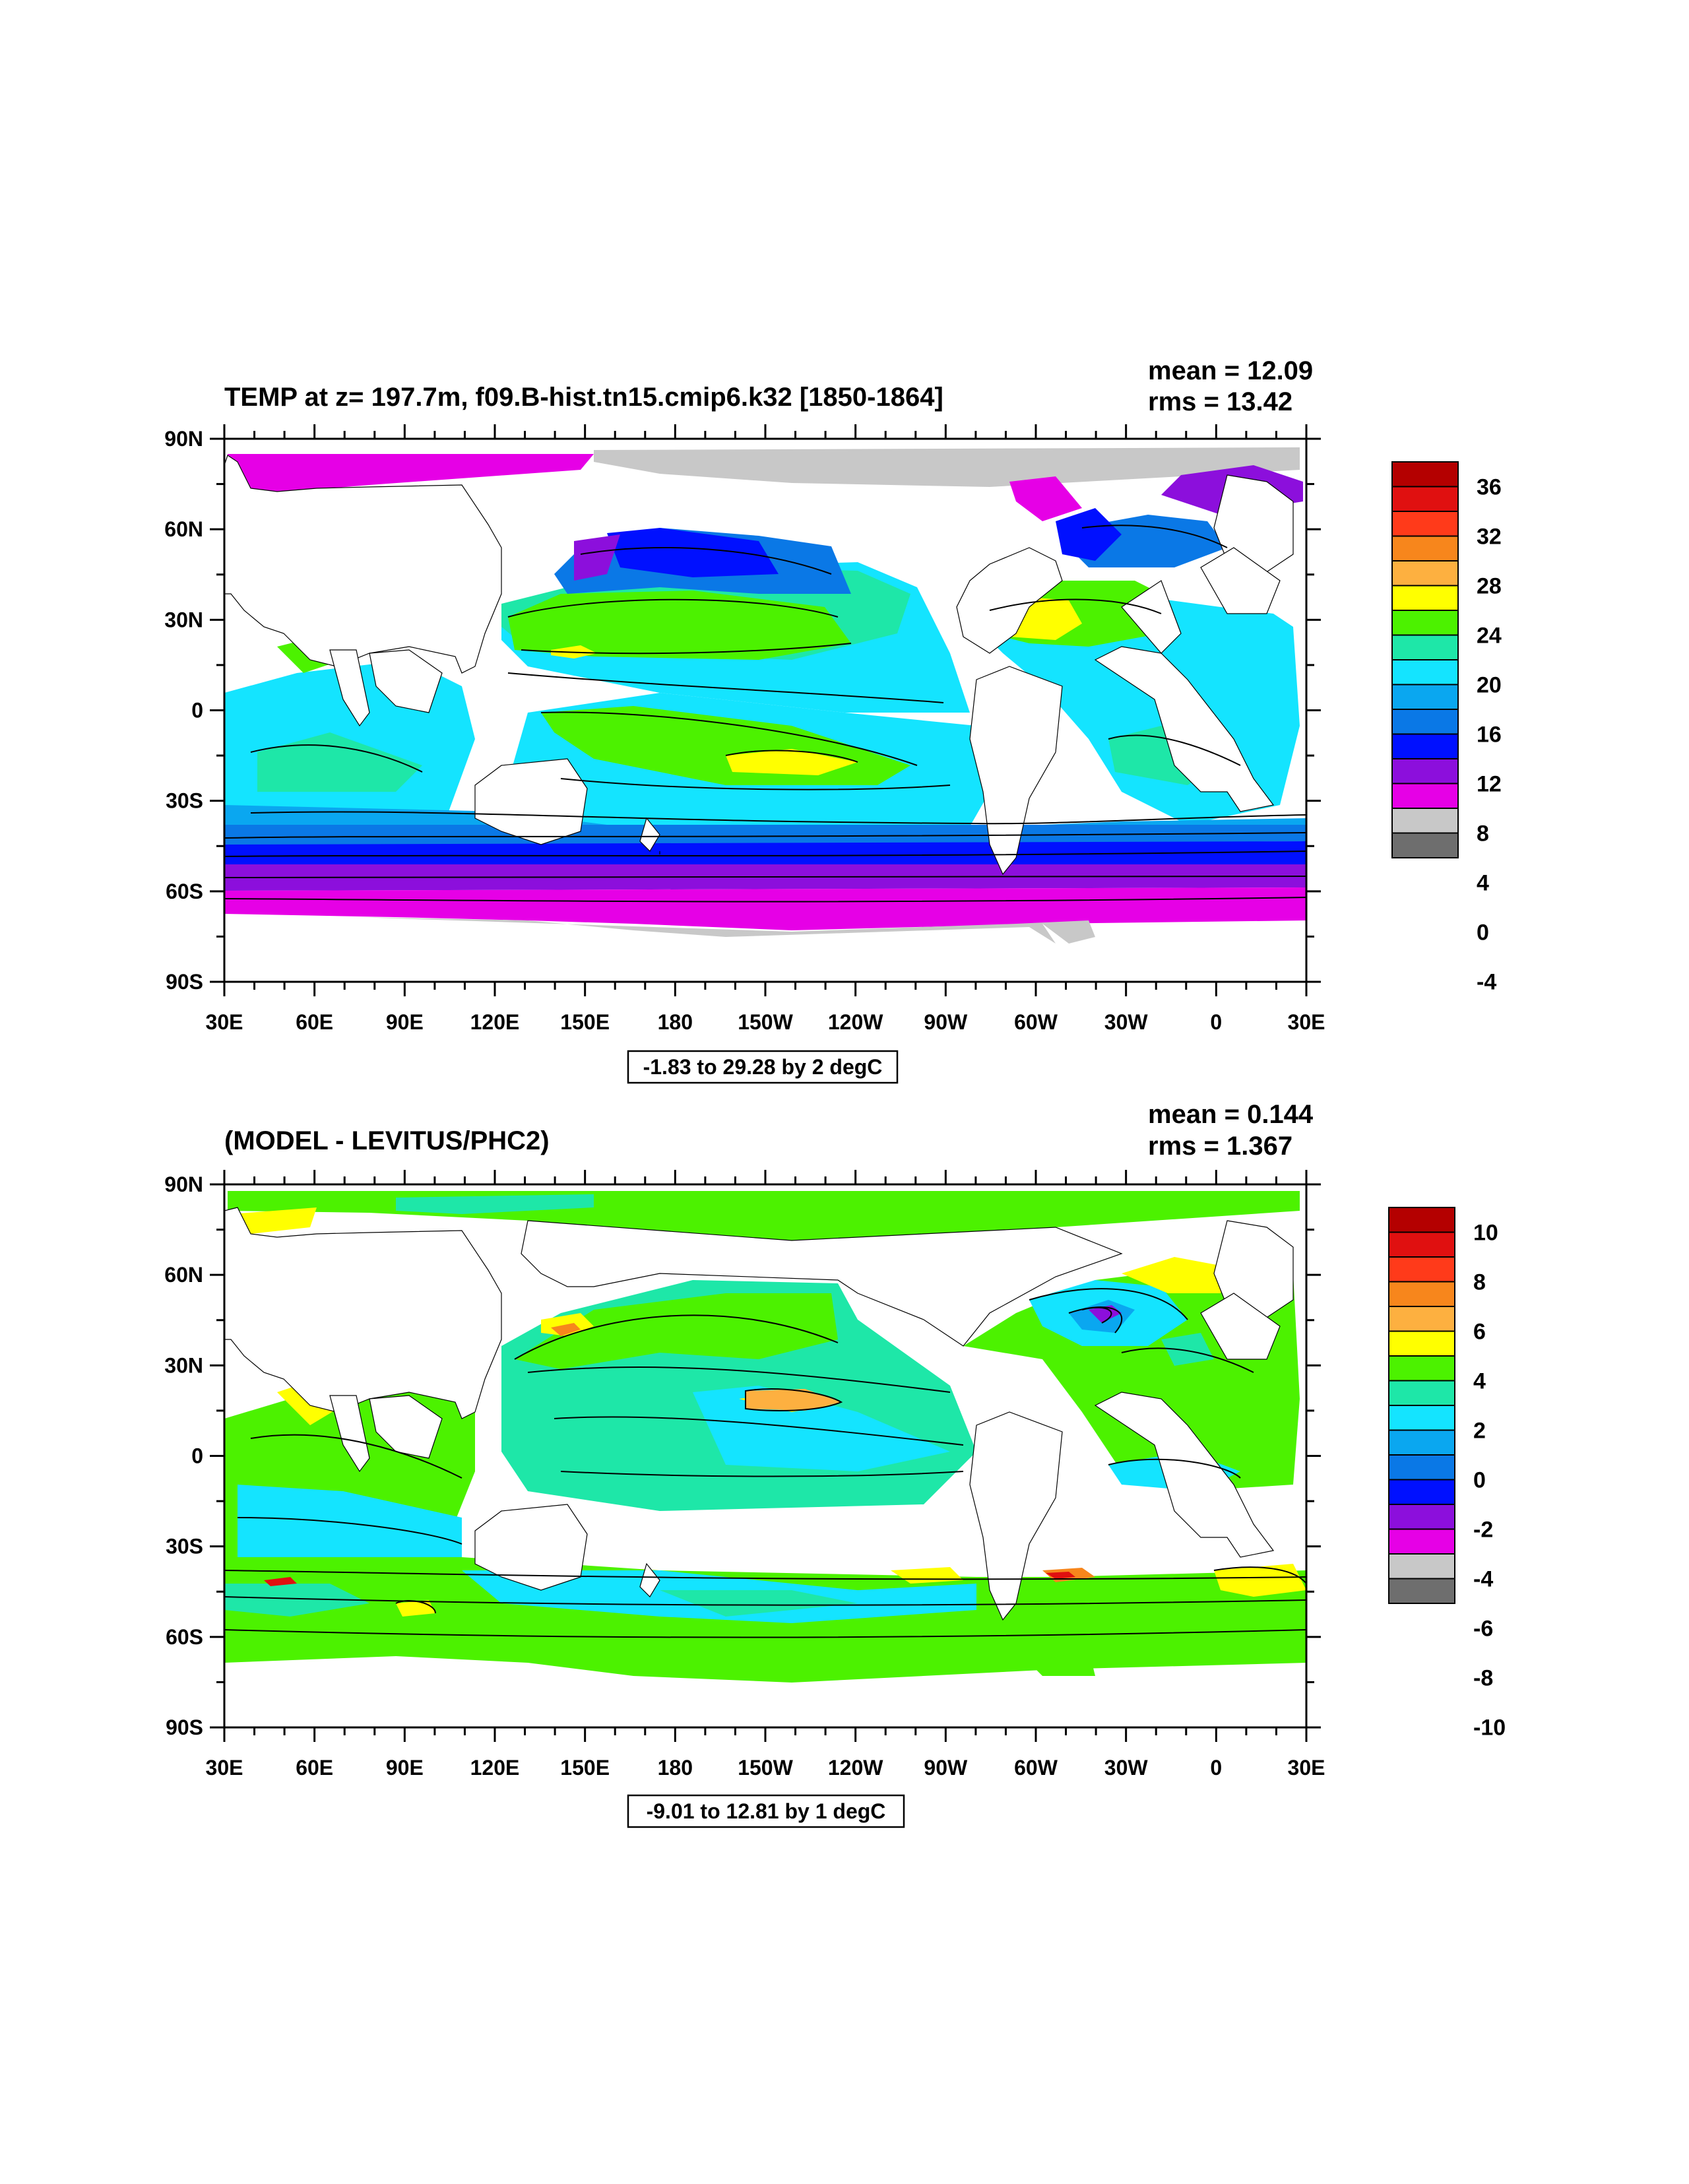  I want to click on diff-info-box, so click(766, 1811).